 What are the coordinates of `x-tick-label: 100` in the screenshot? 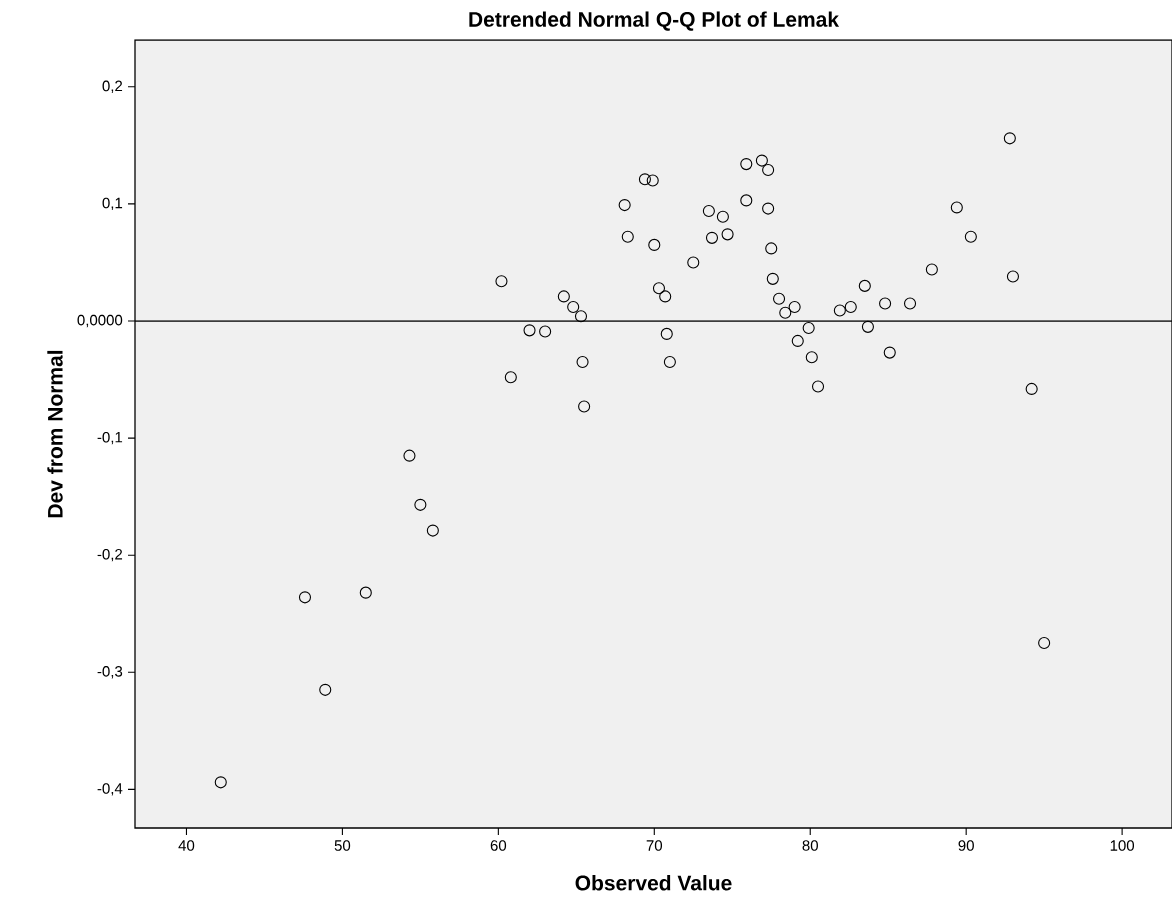 It's located at (1122, 845).